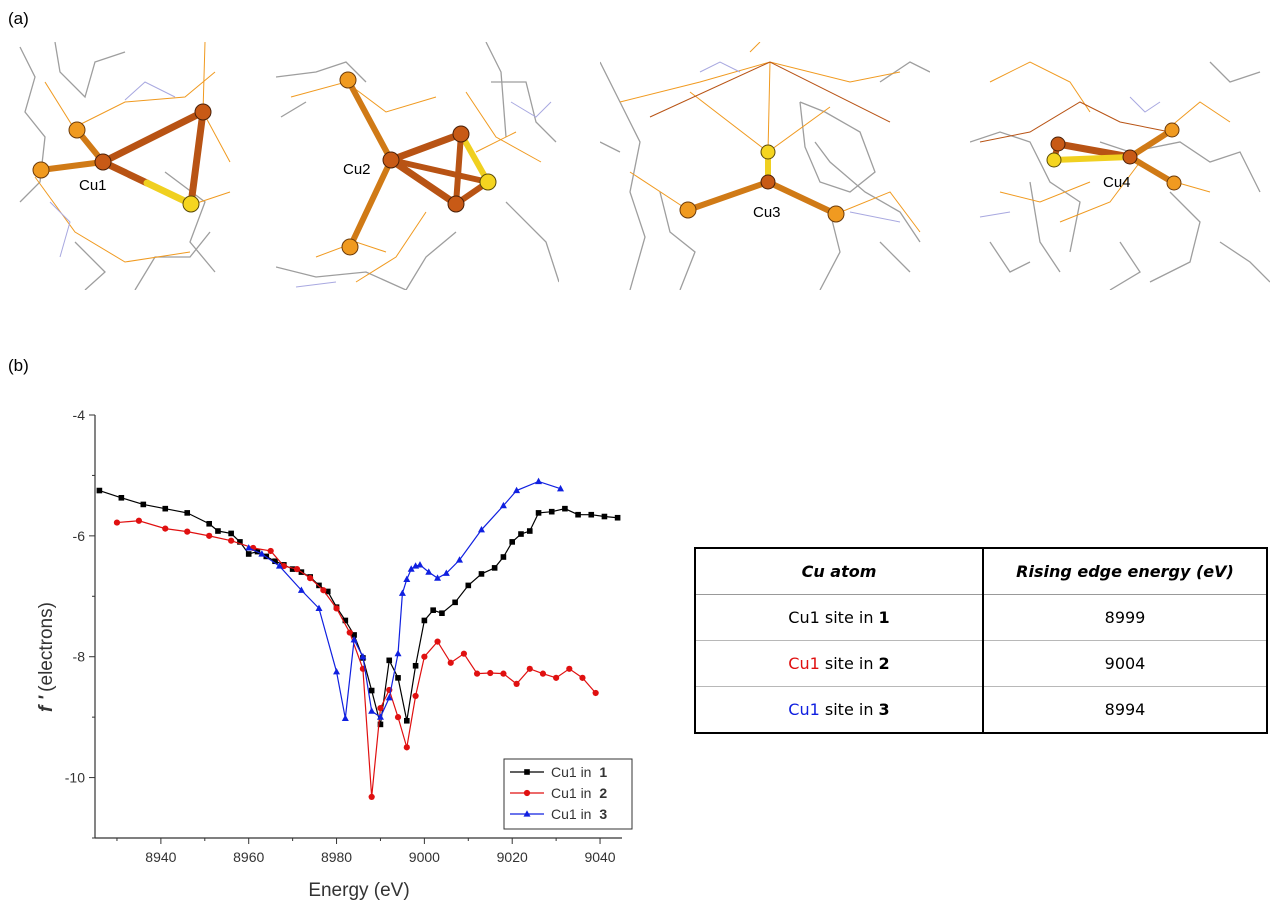 The width and height of the screenshot is (1274, 905). I want to click on chart-series, so click(358, 639).